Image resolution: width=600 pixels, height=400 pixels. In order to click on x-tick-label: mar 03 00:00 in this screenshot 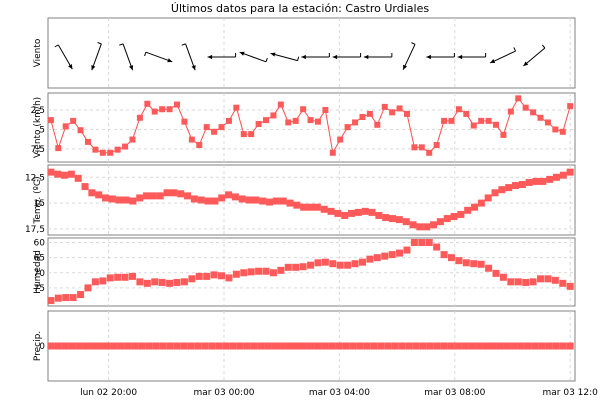, I will do `click(223, 393)`.